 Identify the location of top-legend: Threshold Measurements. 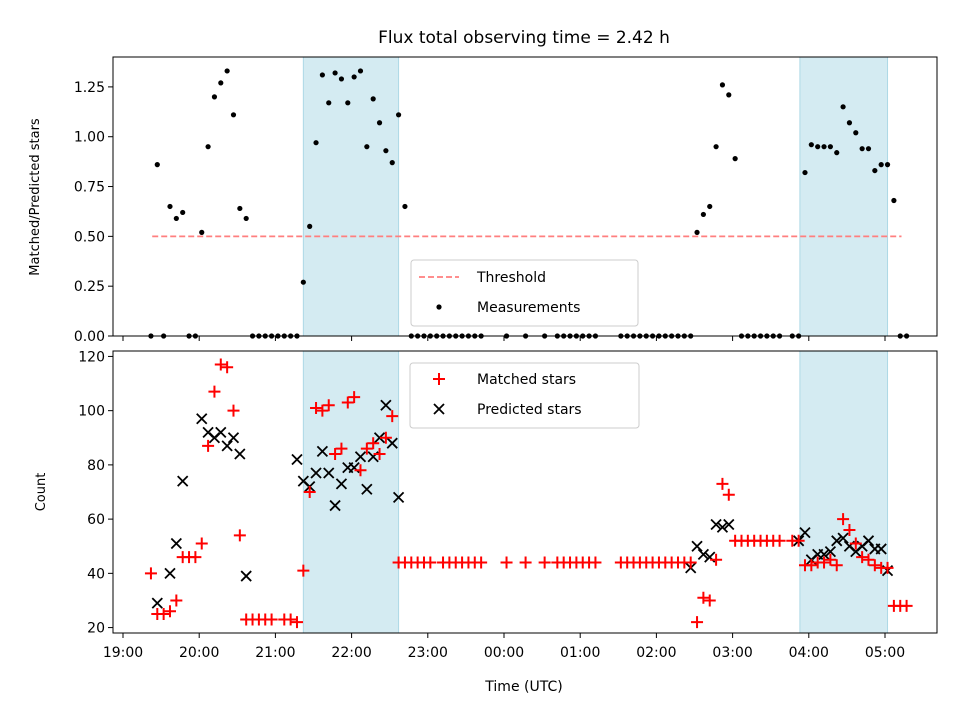
(524, 293).